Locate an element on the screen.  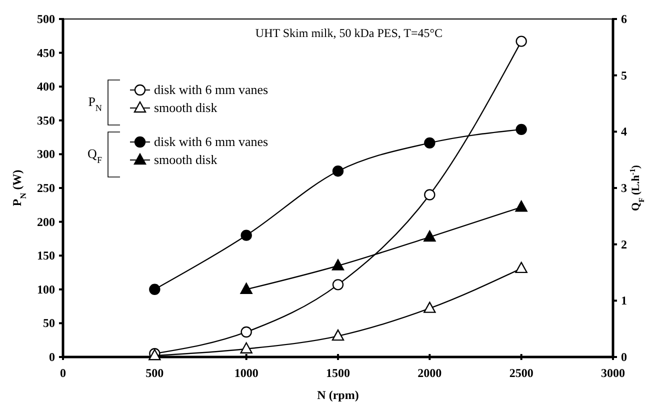
y-tick-label: 500 is located at coordinates (46, 19).